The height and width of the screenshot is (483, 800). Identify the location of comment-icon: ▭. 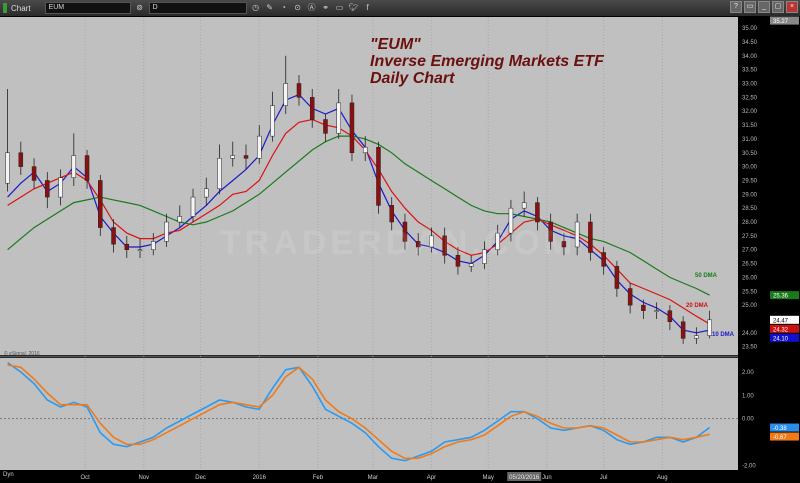
(339, 7).